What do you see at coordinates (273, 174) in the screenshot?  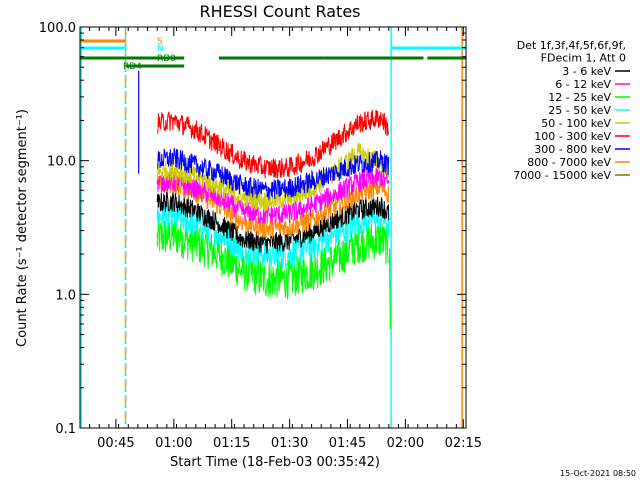 I see `series-line-300-800keV` at bounding box center [273, 174].